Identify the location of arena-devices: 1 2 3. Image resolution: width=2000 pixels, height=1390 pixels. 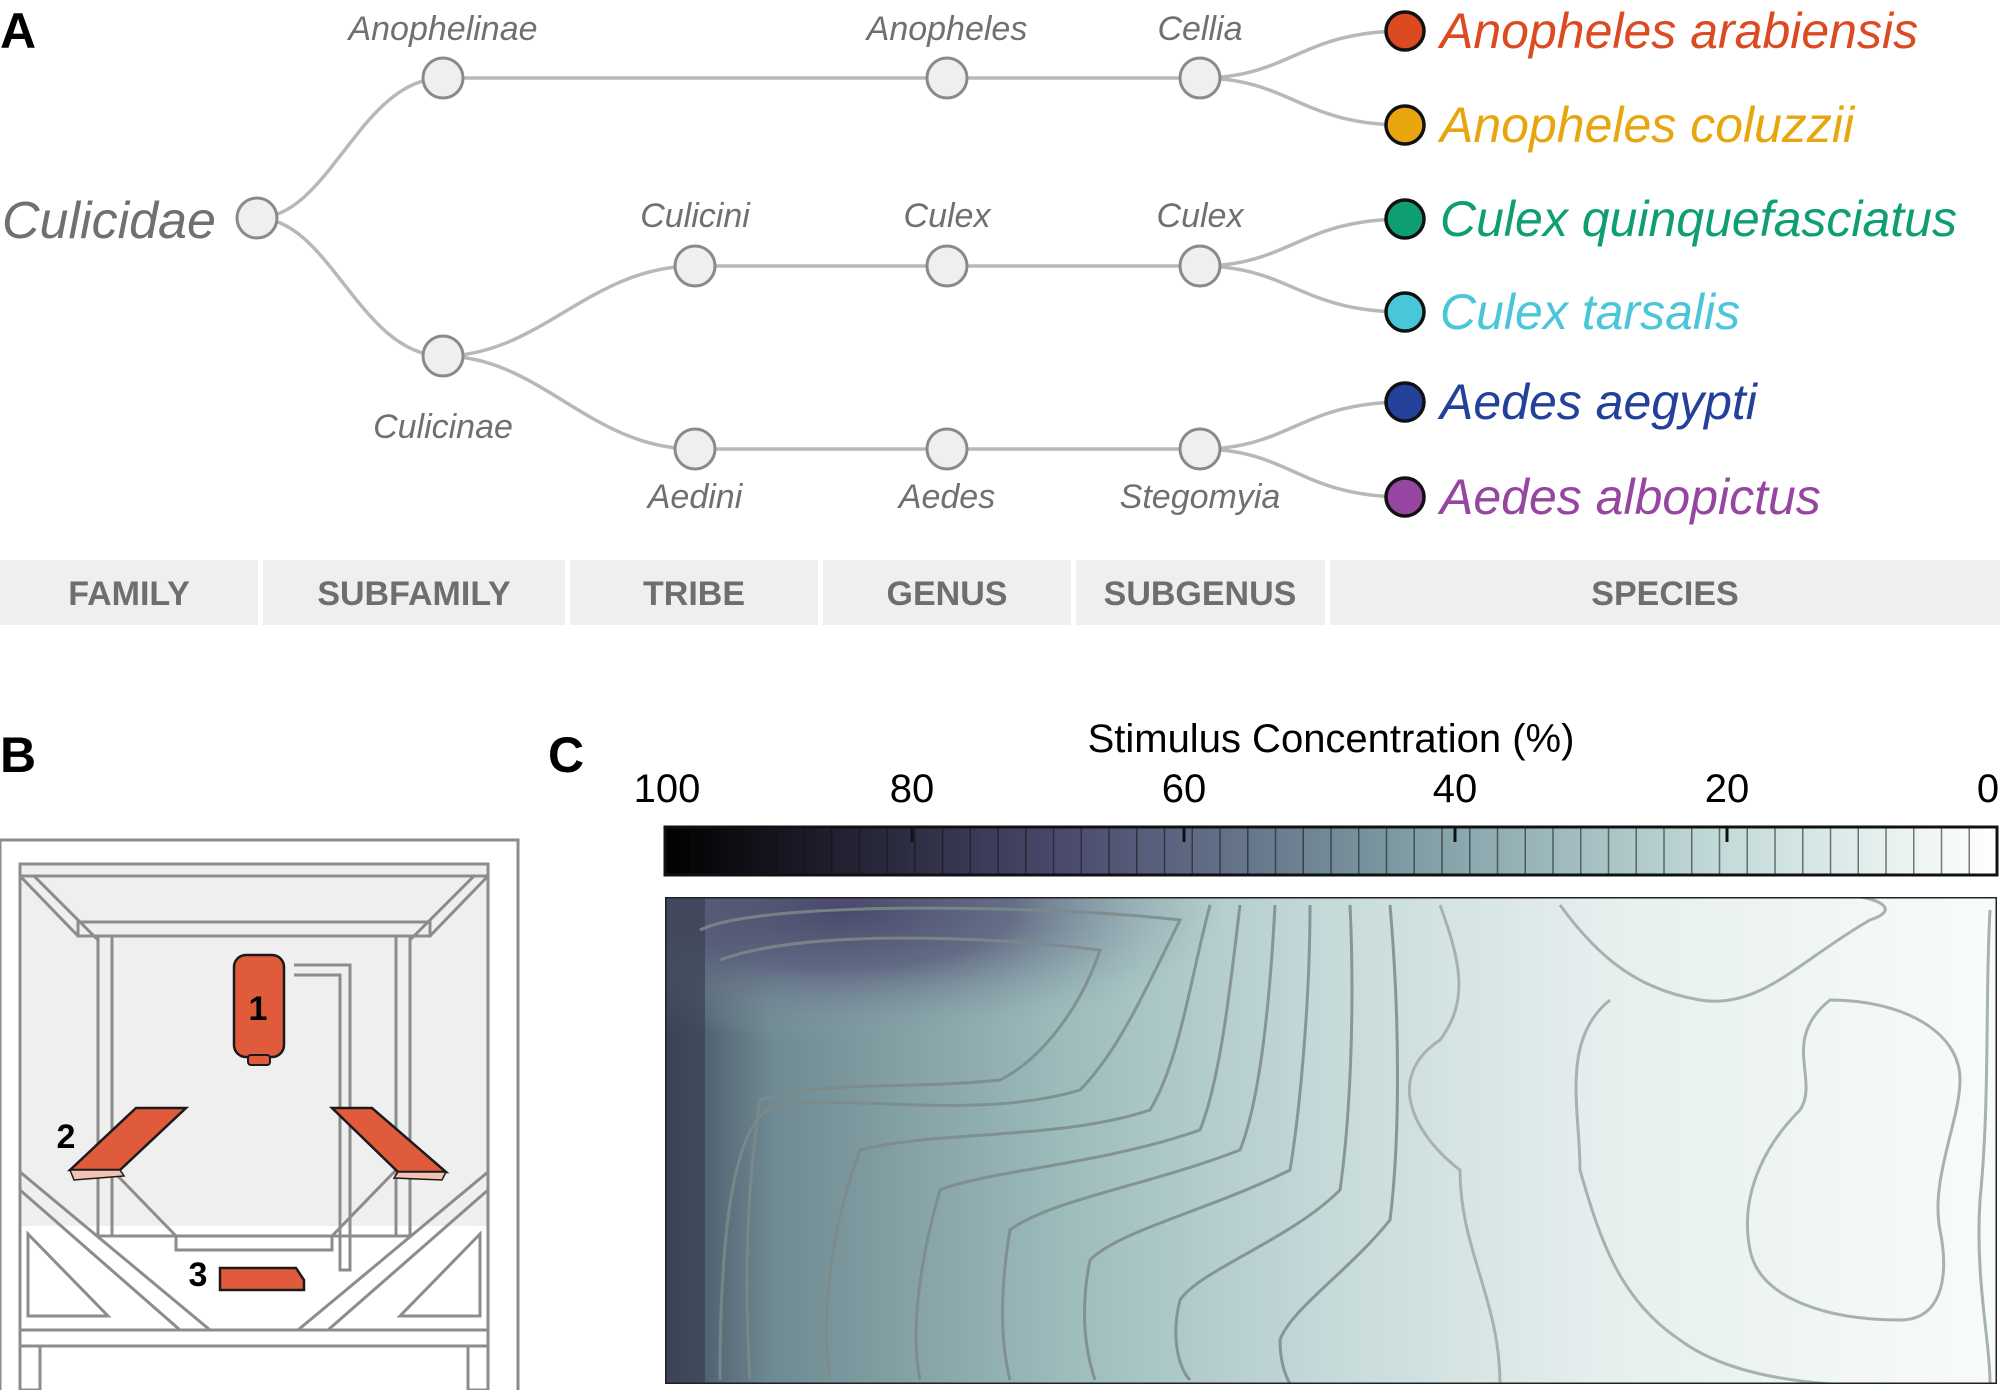
(253, 1123).